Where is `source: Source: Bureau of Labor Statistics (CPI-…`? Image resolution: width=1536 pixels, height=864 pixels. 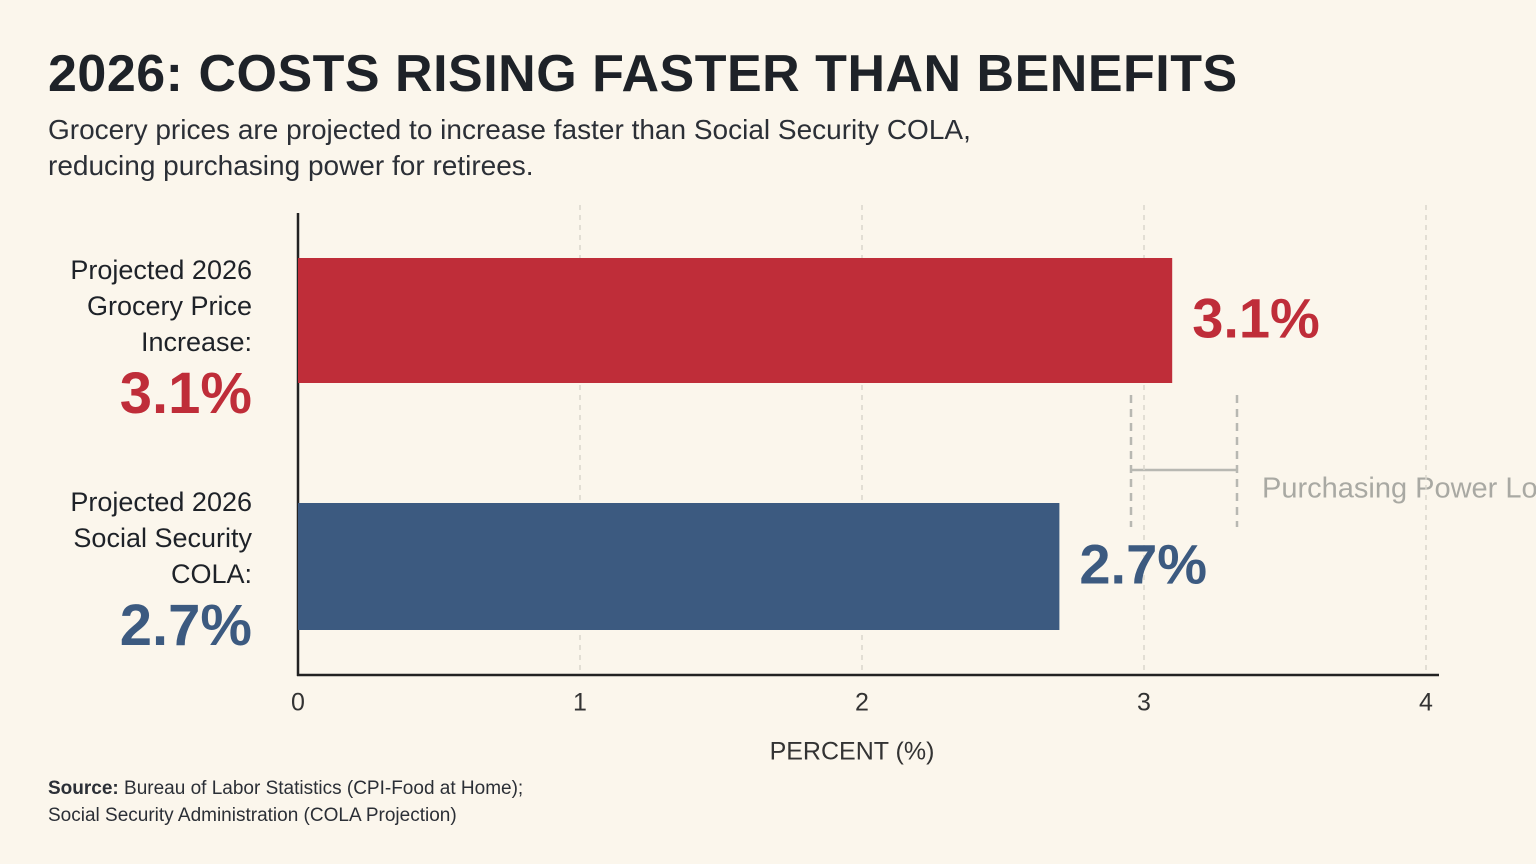
source: Source: Bureau of Labor Statistics (CPI-… is located at coordinates (293, 802).